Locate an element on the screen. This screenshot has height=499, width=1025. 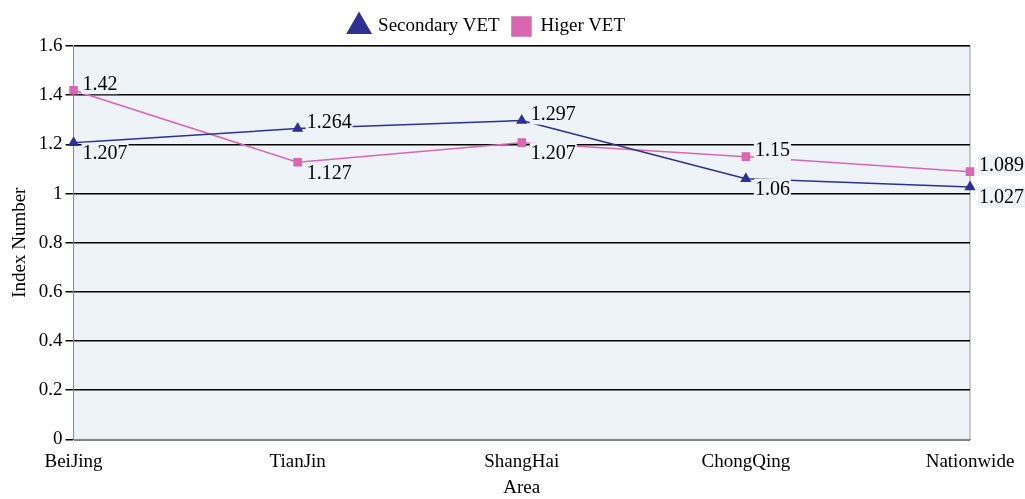
legend-label: Higer VET is located at coordinates (583, 25).